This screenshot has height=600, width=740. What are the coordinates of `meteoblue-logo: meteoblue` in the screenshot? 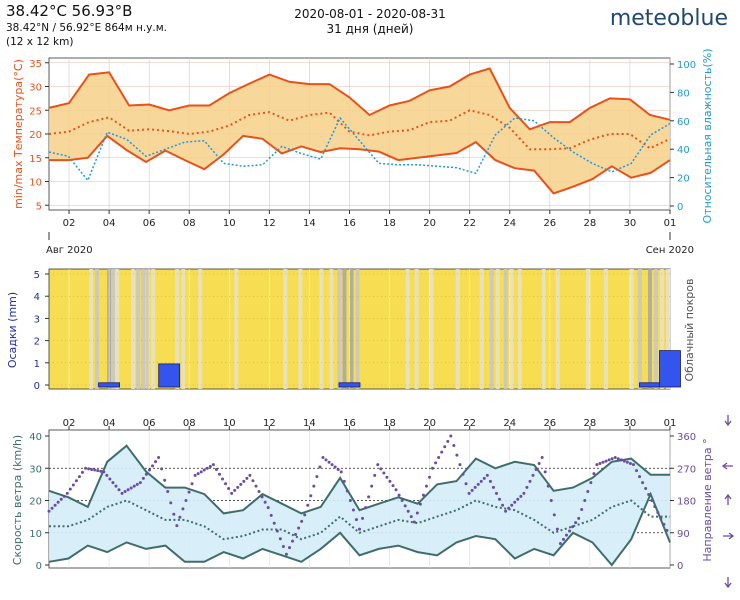 It's located at (668, 18).